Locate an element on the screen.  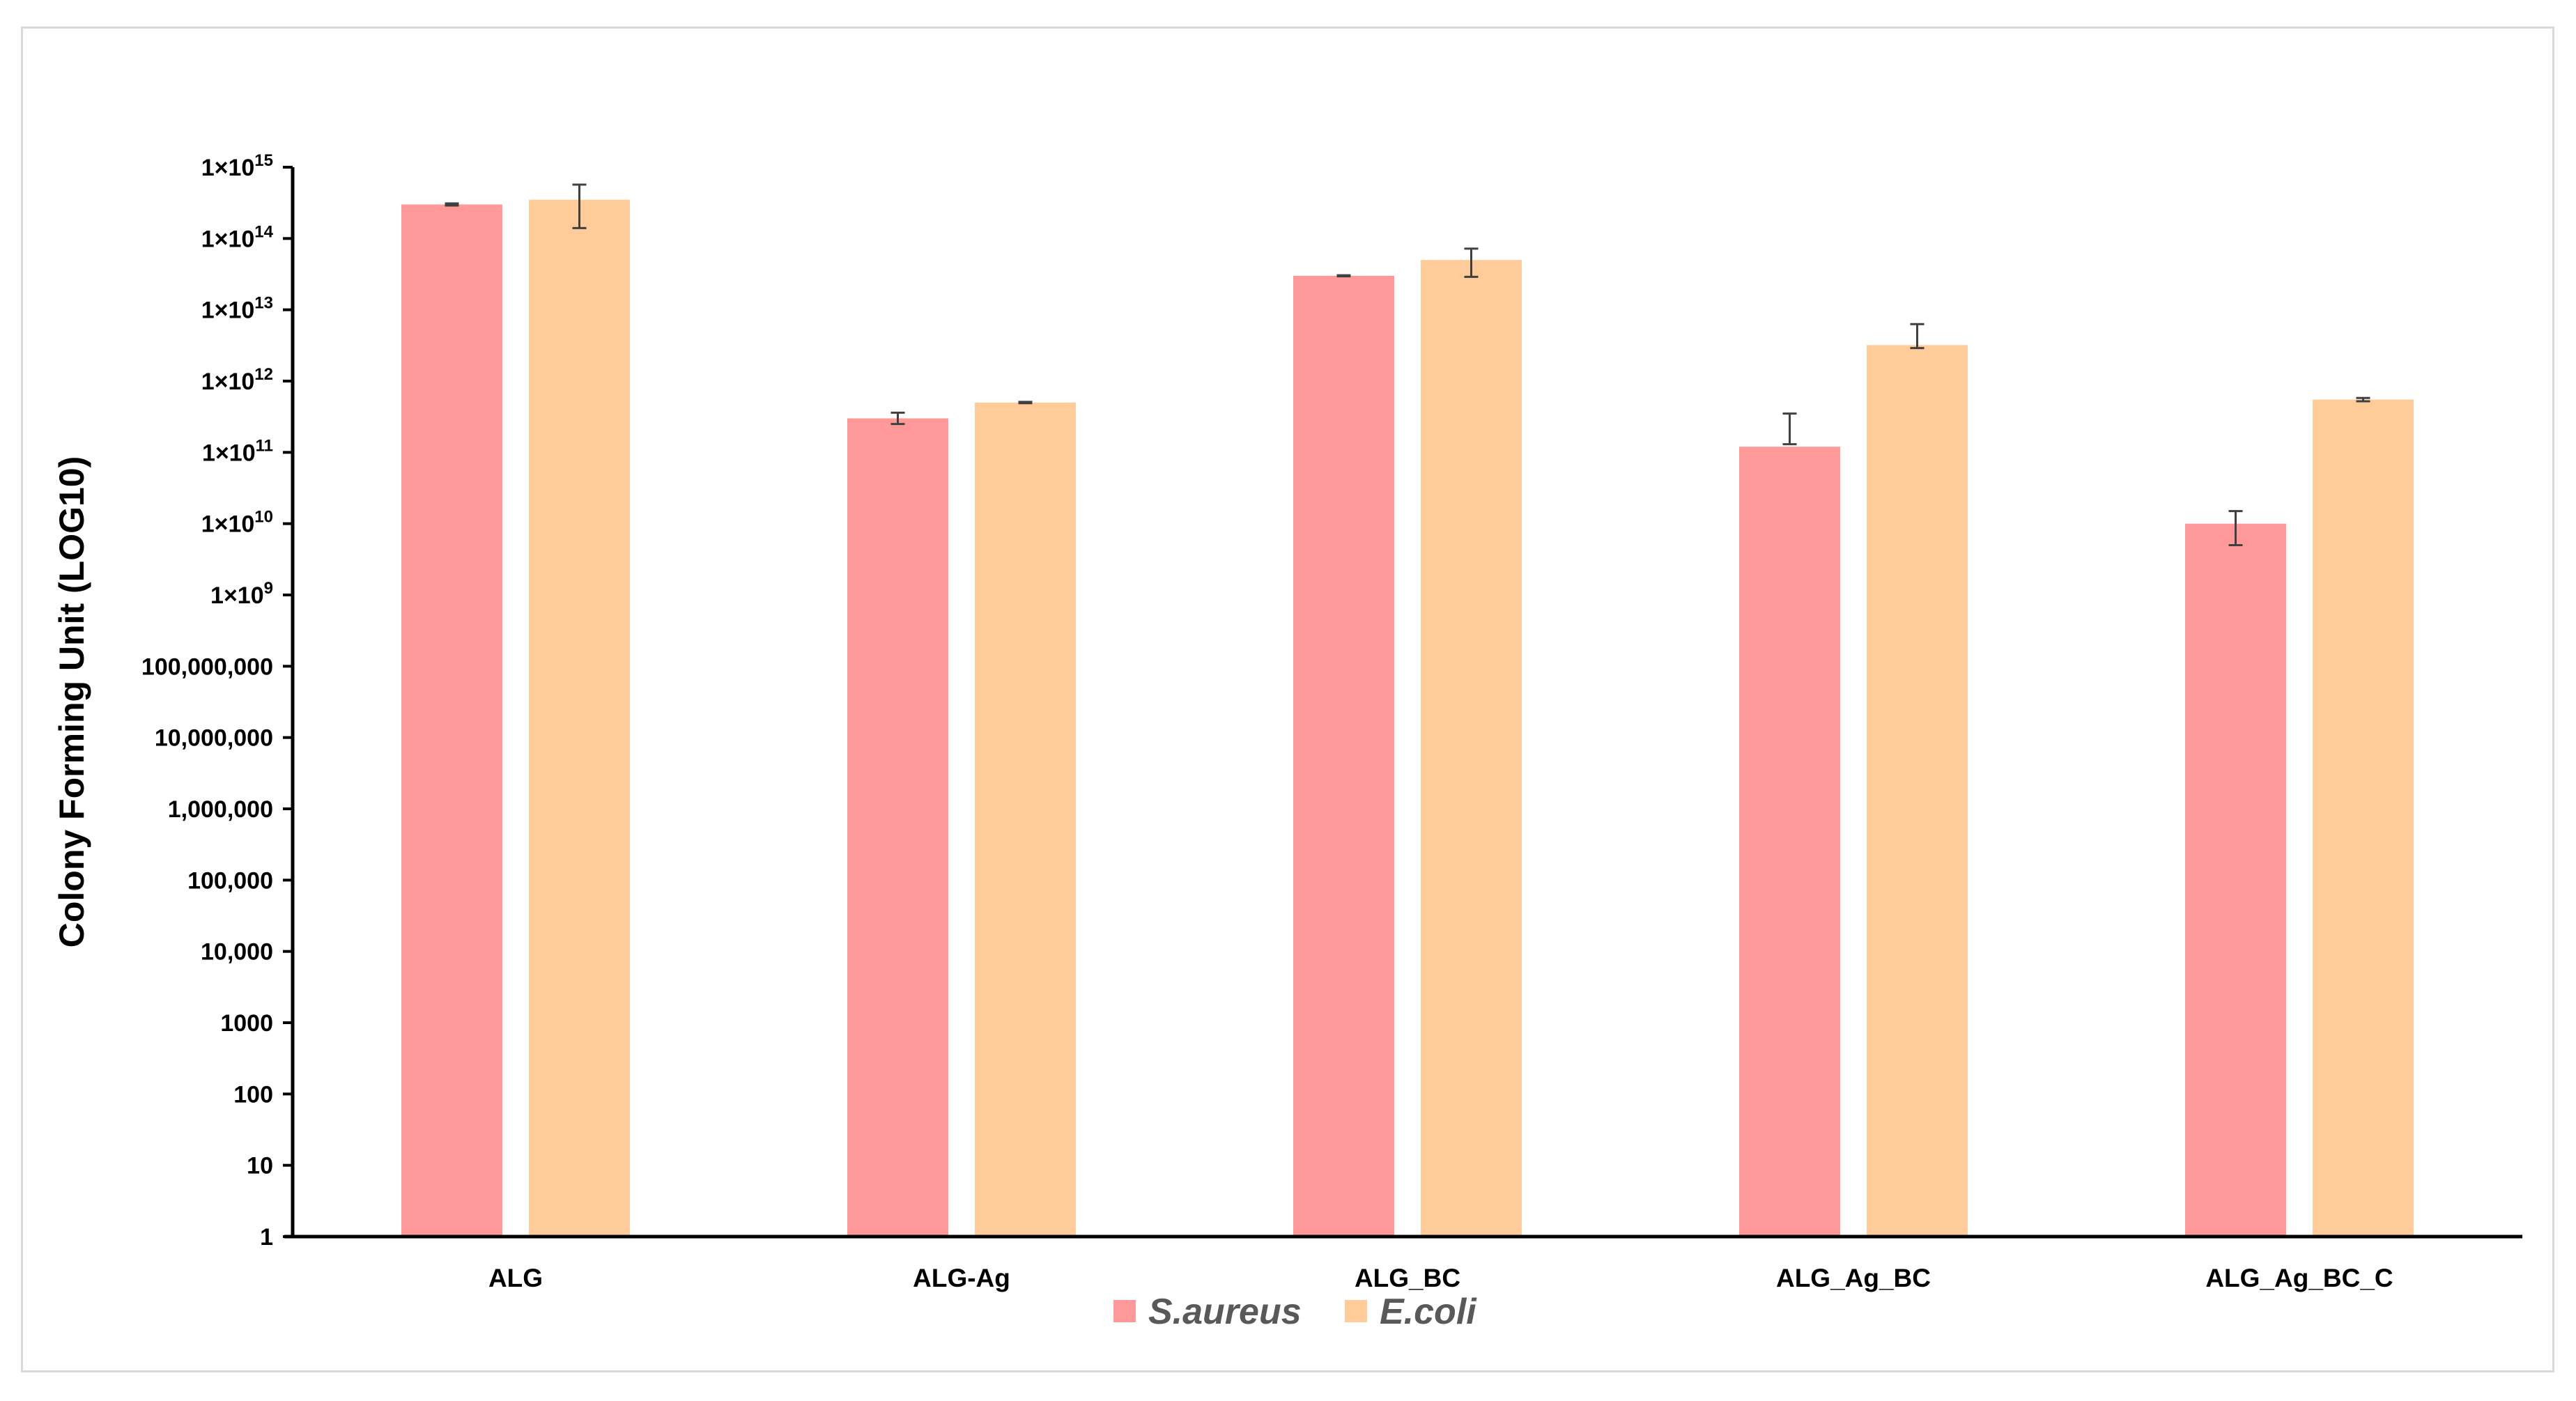
y-tick-label: 1,000,000 is located at coordinates (220, 810).